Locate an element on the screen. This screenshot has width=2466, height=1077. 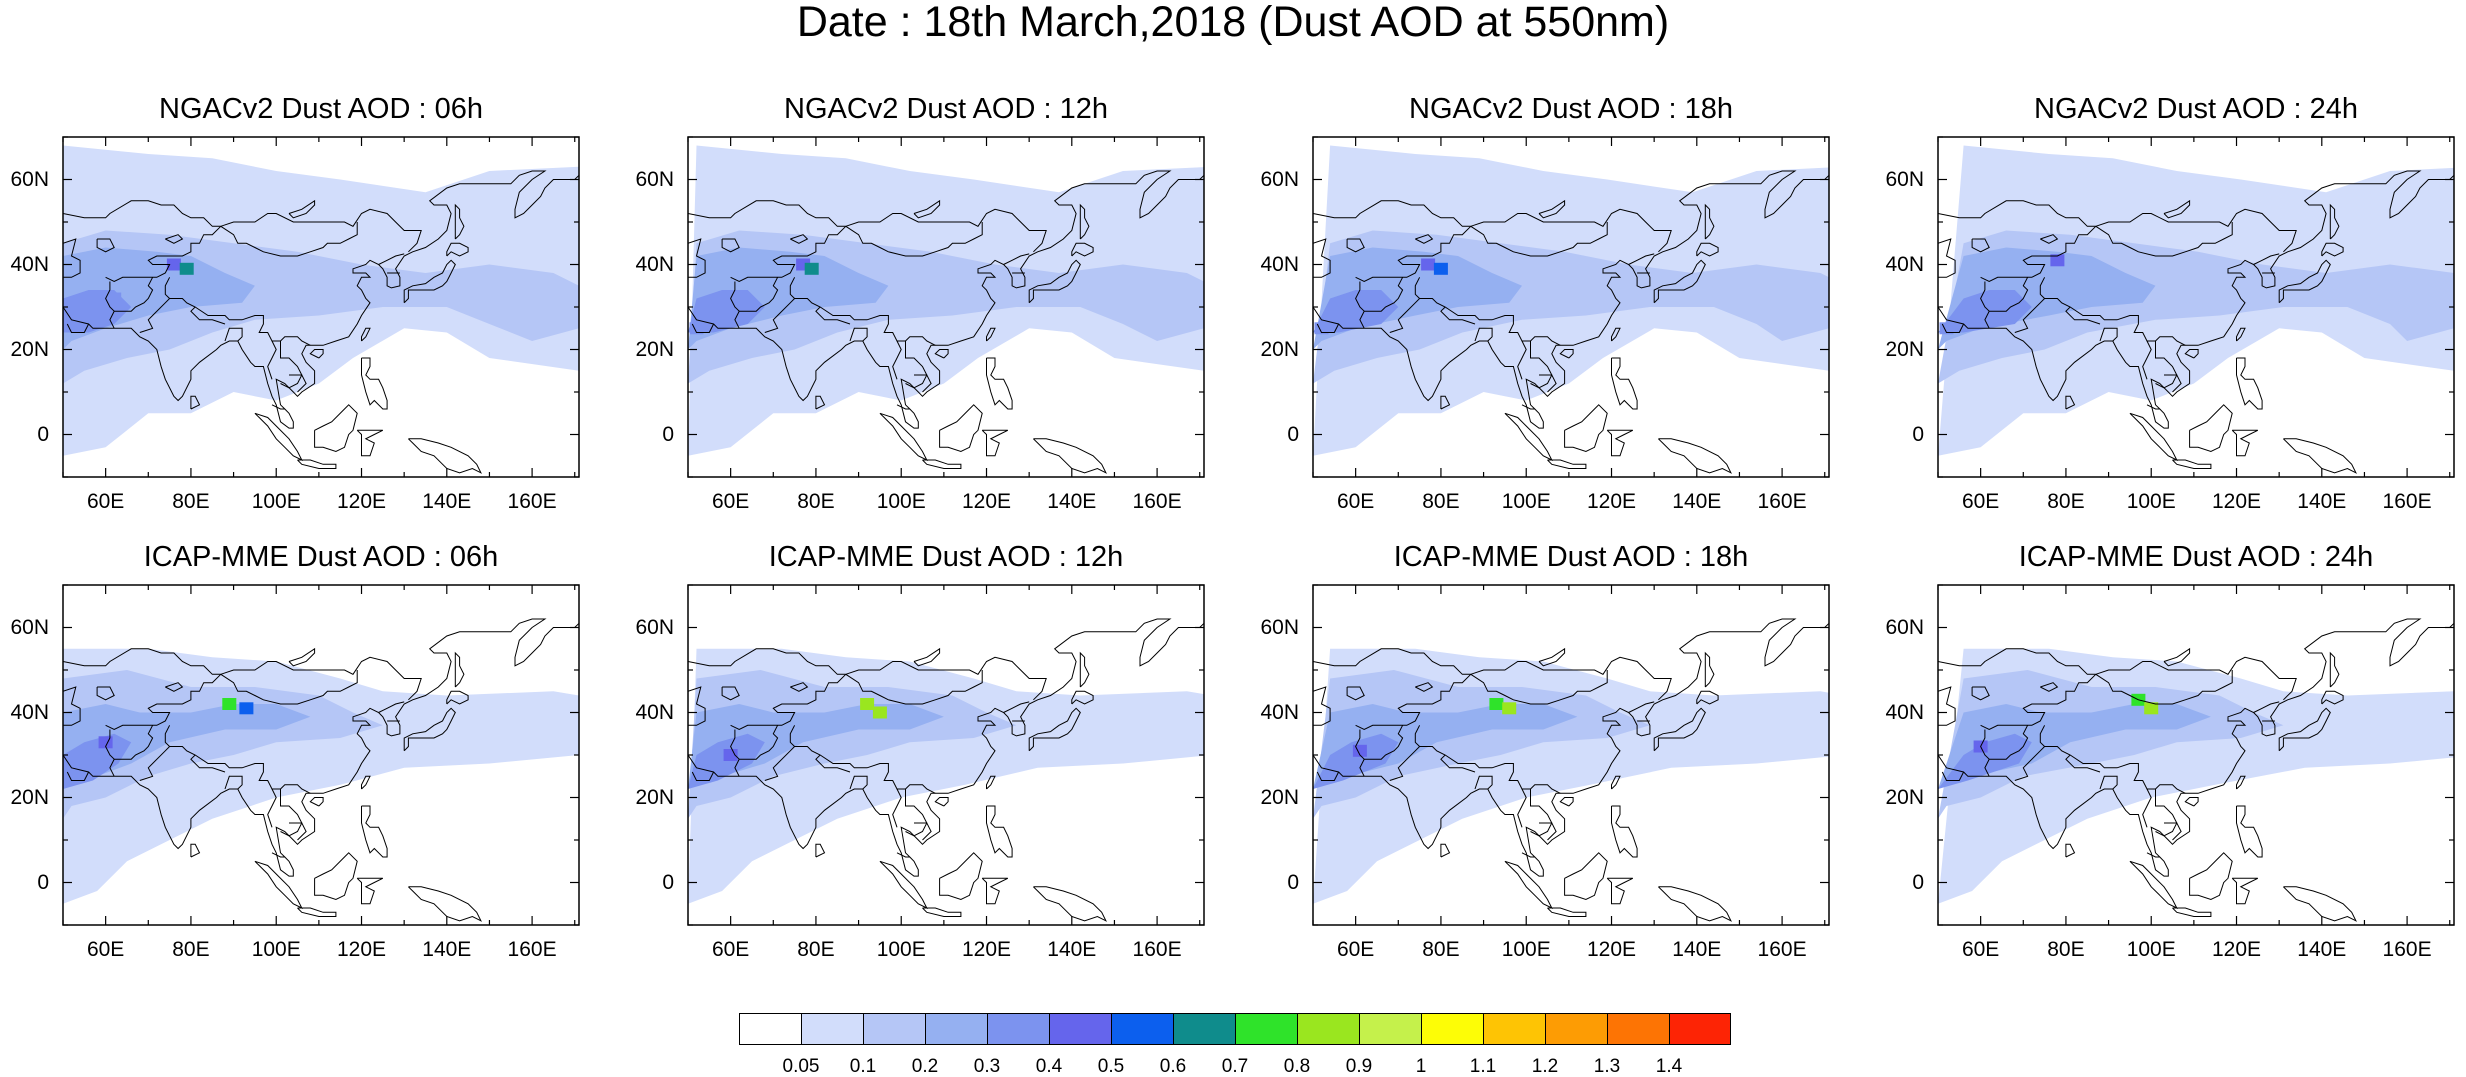
lat-tick-label: 60N is located at coordinates (29, 627).